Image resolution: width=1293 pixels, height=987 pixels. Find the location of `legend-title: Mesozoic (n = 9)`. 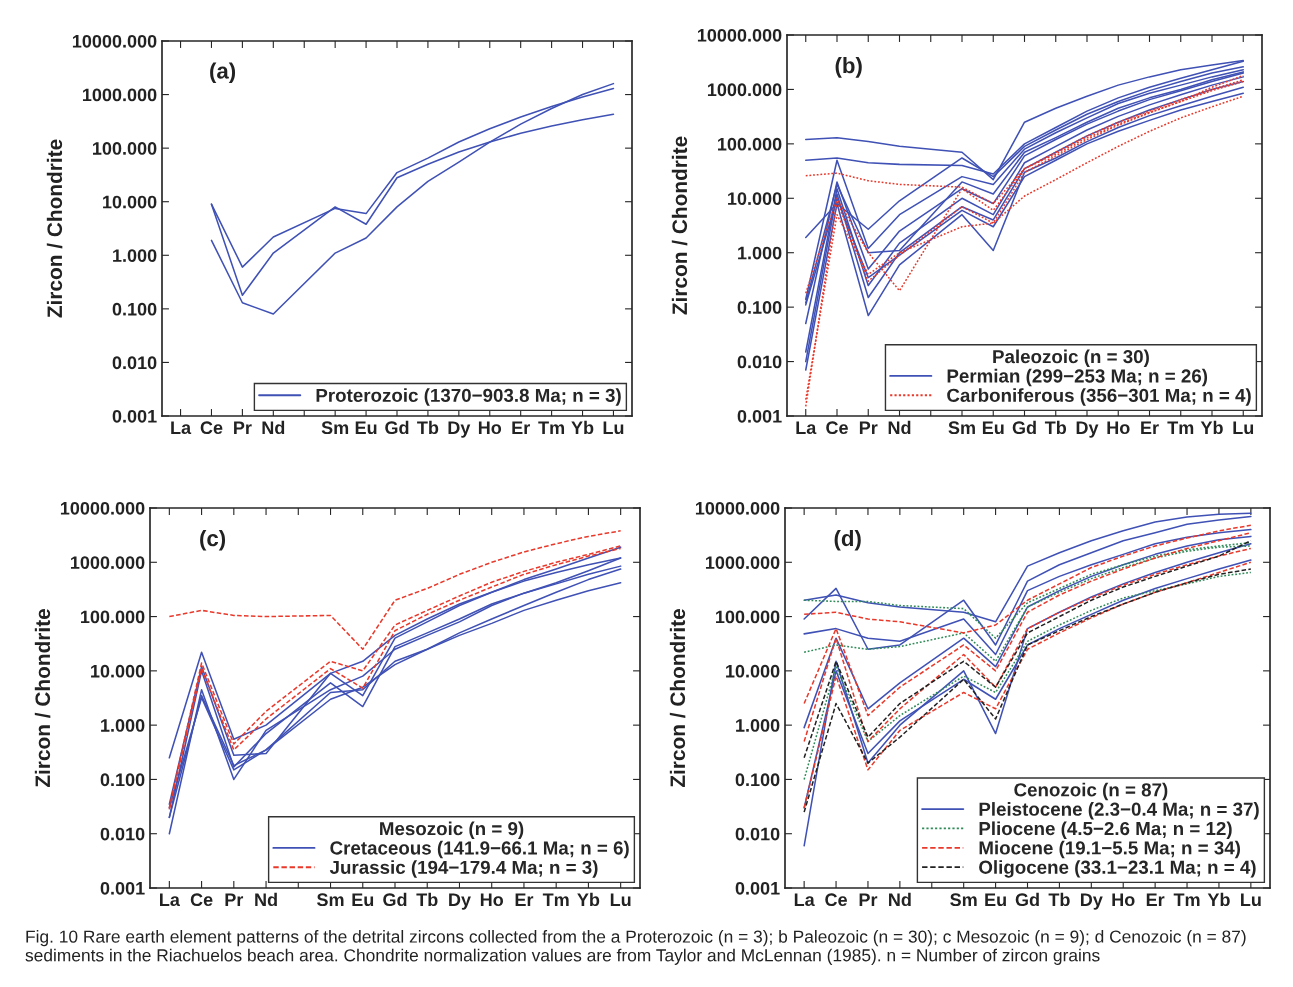

legend-title: Mesozoic (n = 9) is located at coordinates (452, 830).